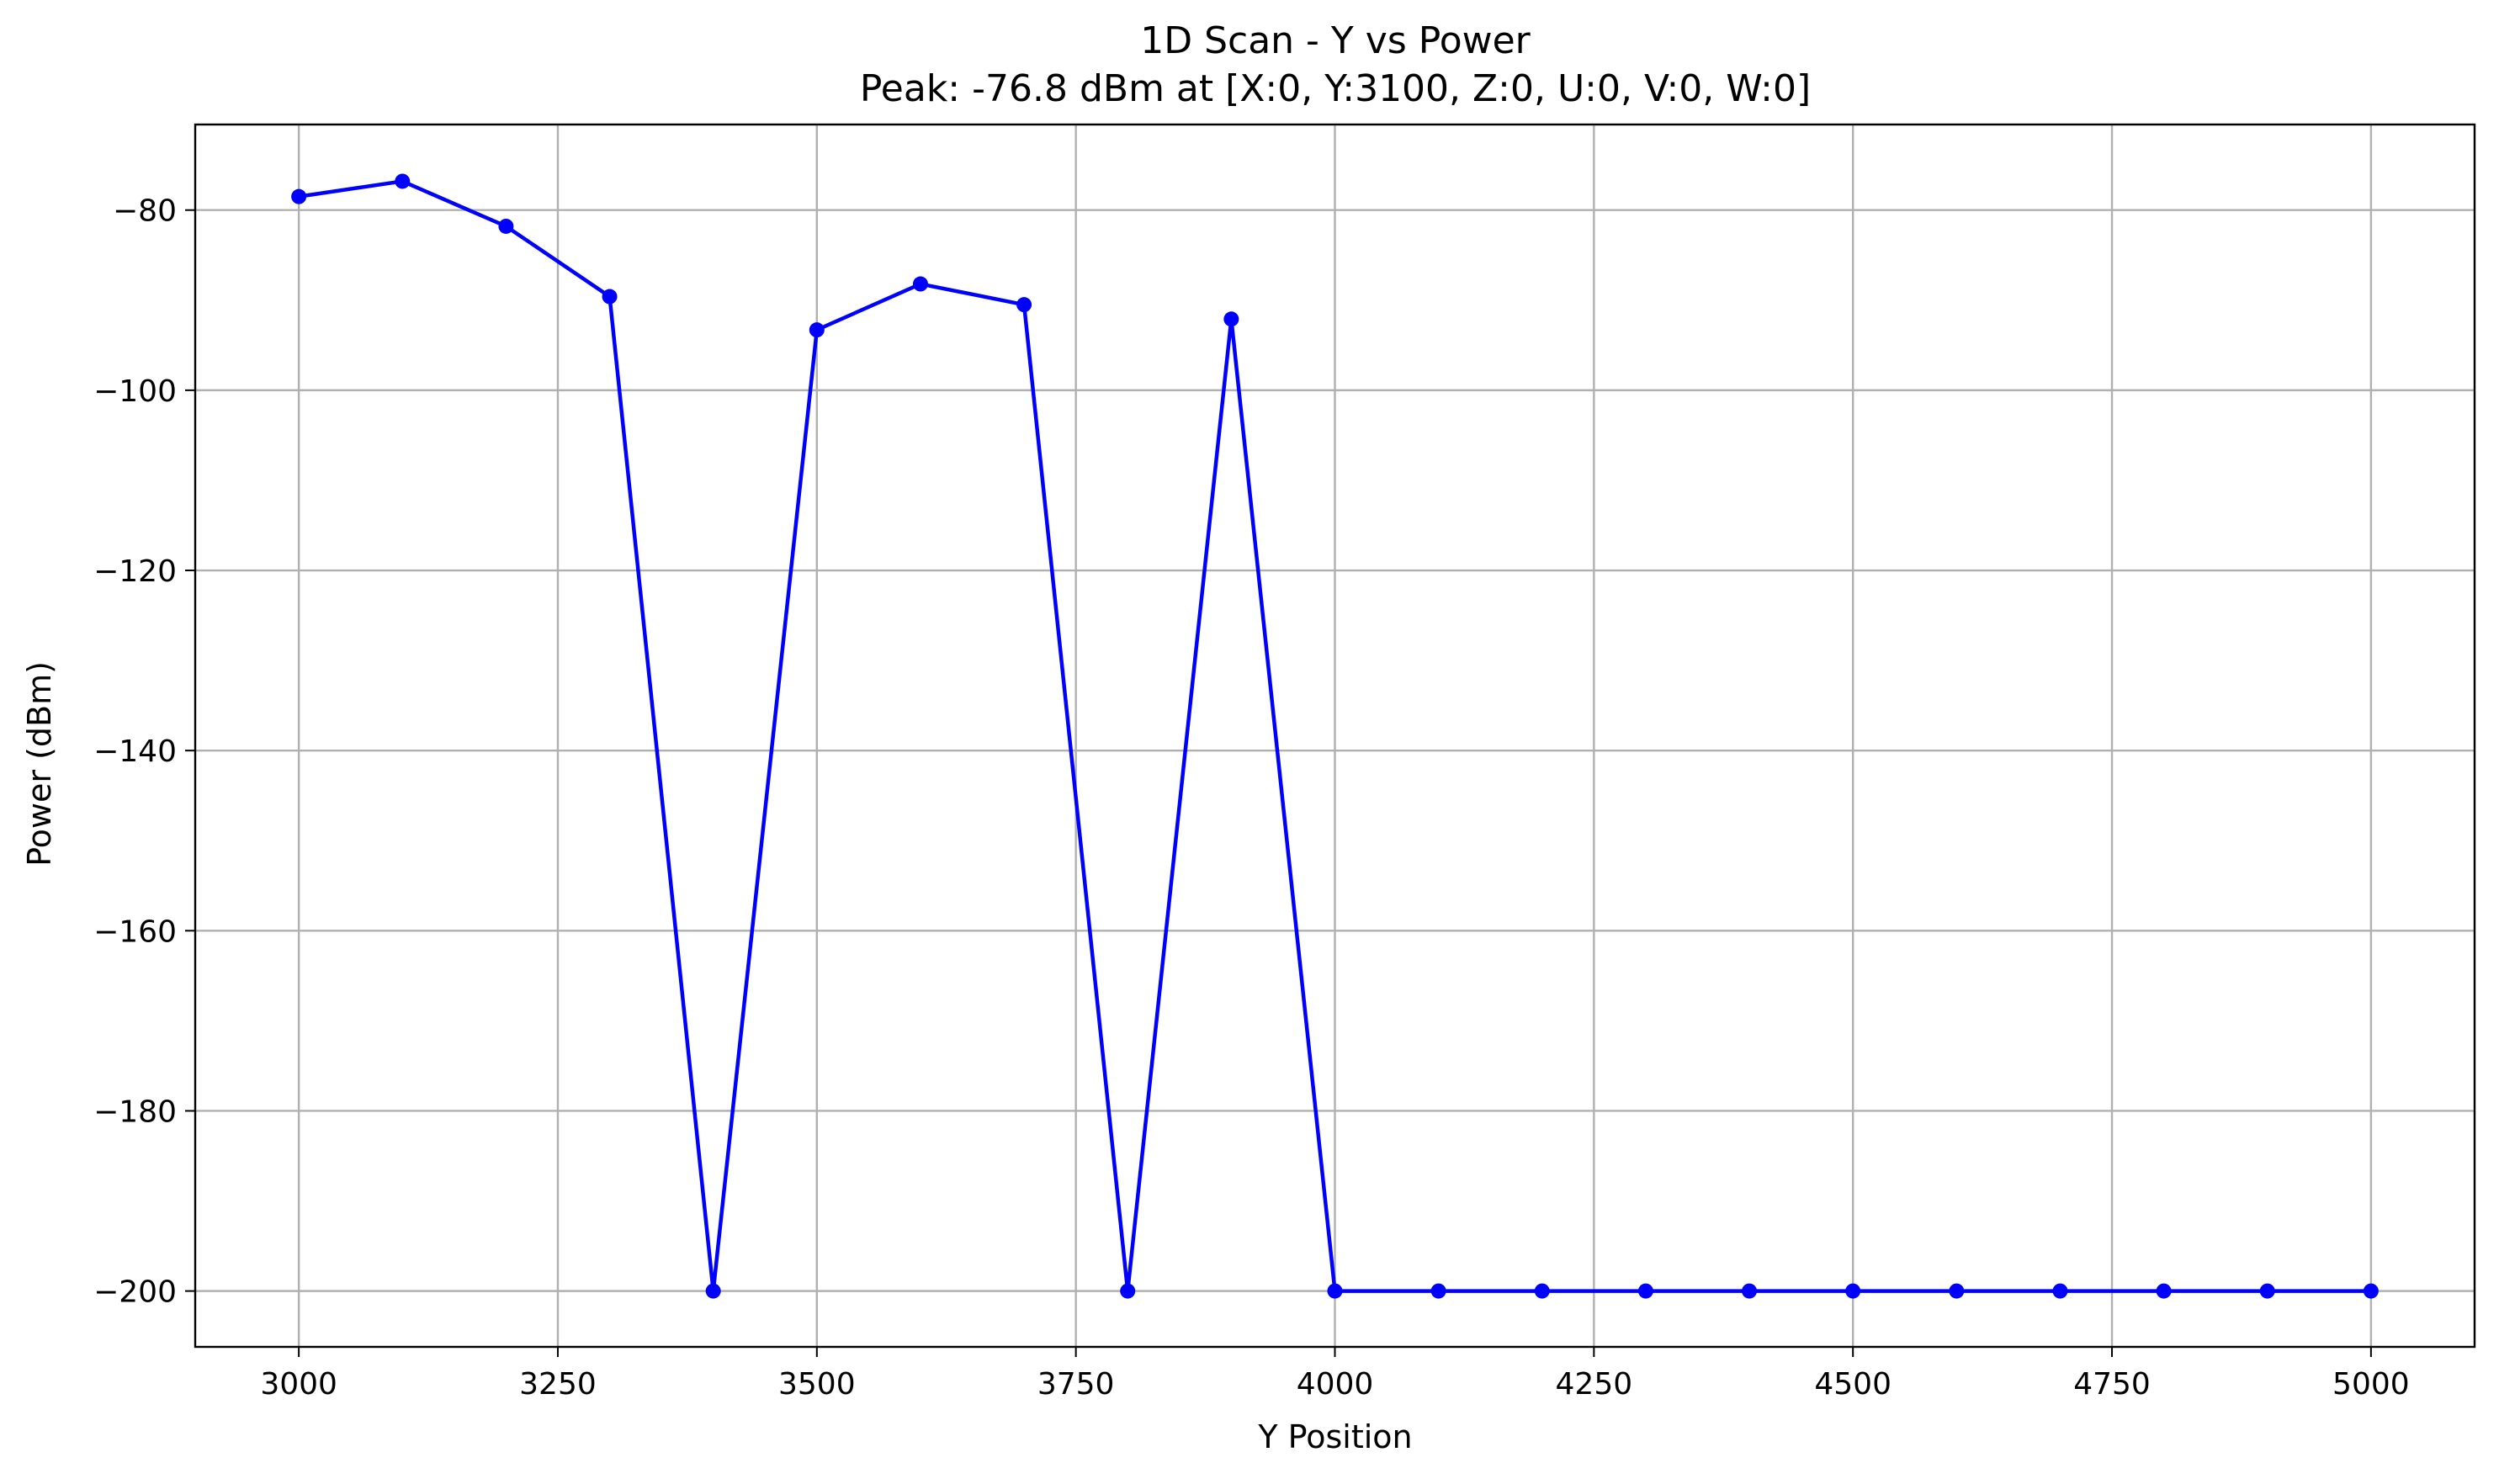 Image resolution: width=2499 pixels, height=1484 pixels. What do you see at coordinates (1852, 1384) in the screenshot?
I see `x-tick-label: 4500` at bounding box center [1852, 1384].